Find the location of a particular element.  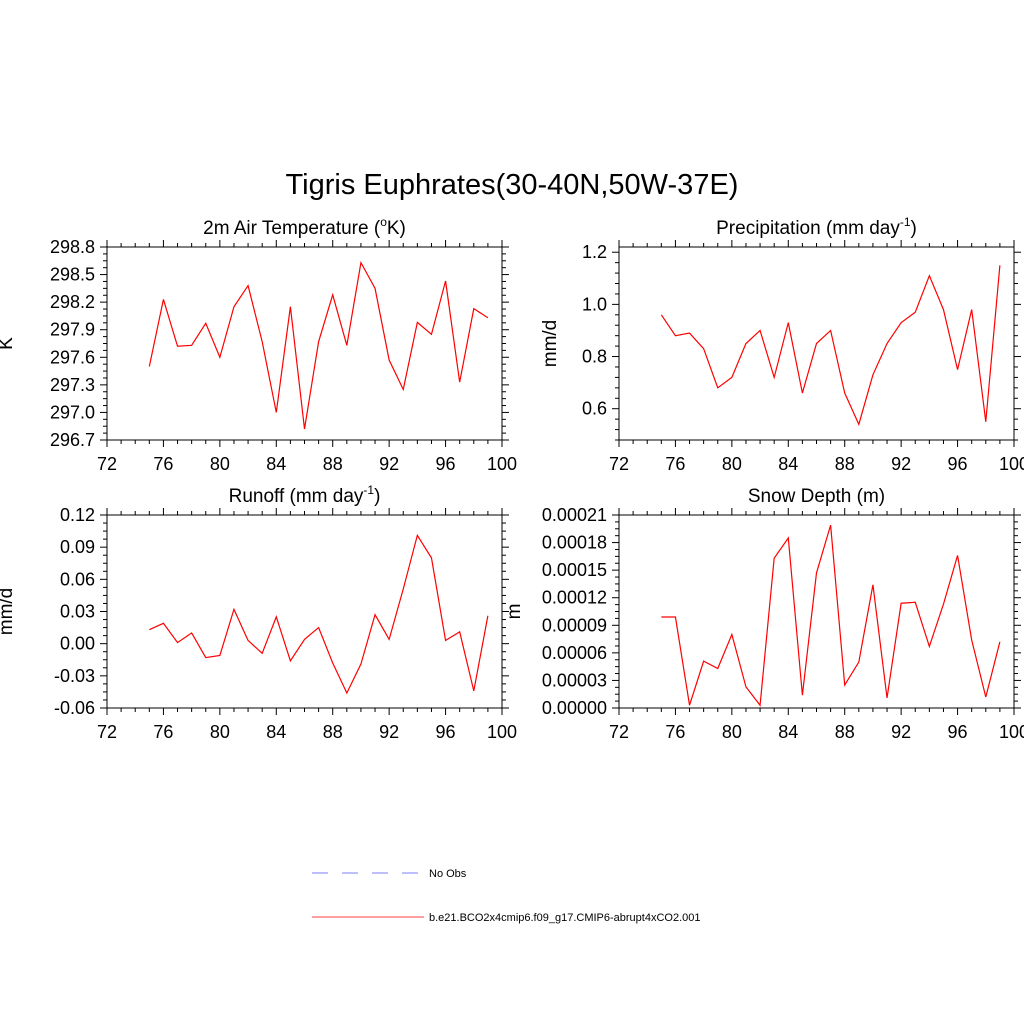

precip-xtick-label: 72 is located at coordinates (619, 464).